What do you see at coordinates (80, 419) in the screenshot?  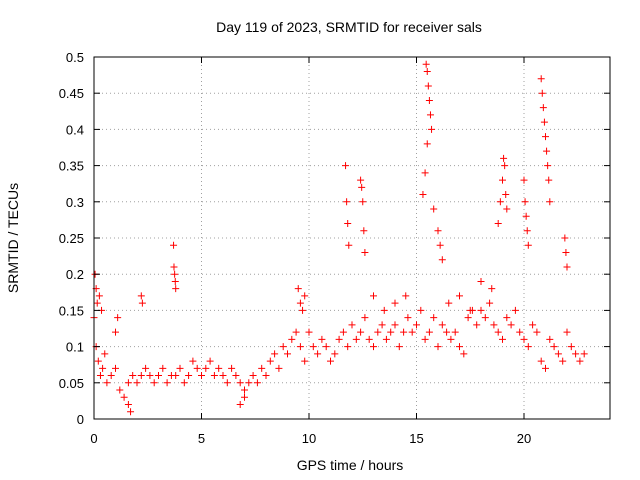 I see `y-tick-label: 0` at bounding box center [80, 419].